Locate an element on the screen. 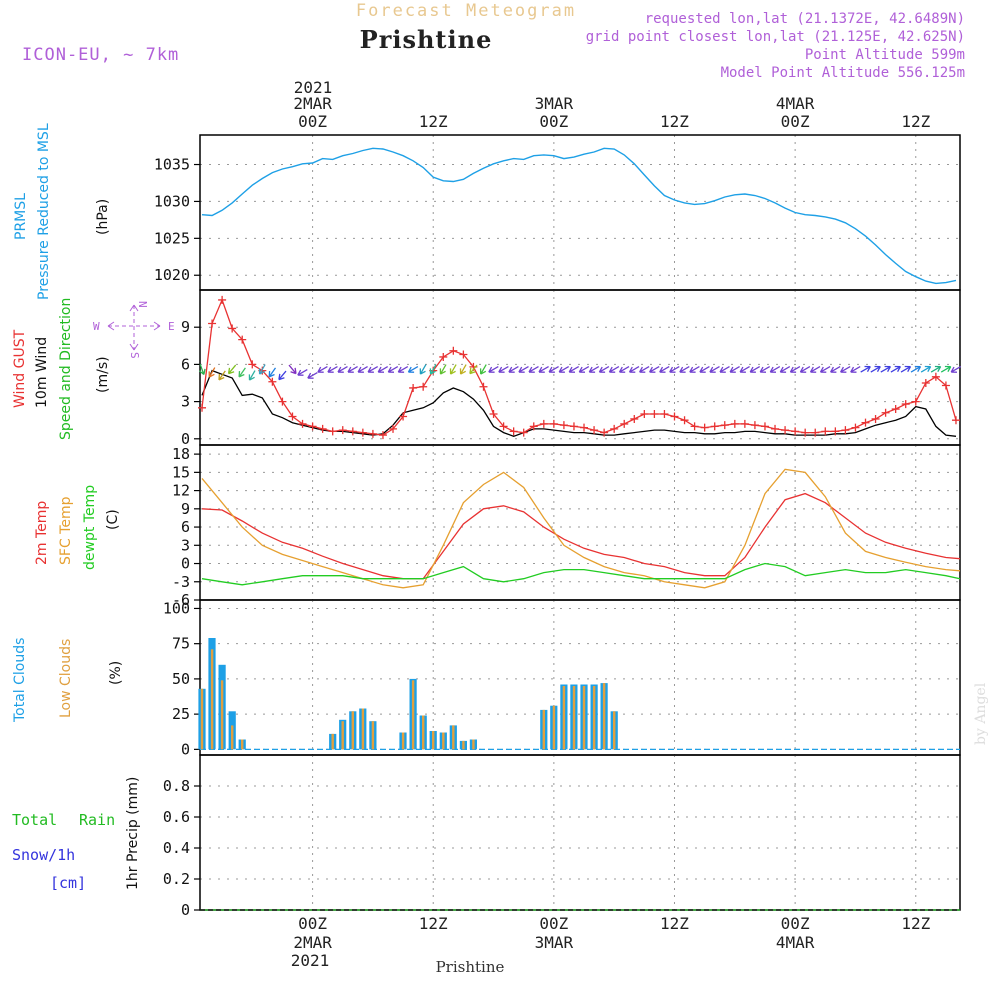 This screenshot has width=1000, height=1000. footer-location: Prishtine is located at coordinates (470, 967).